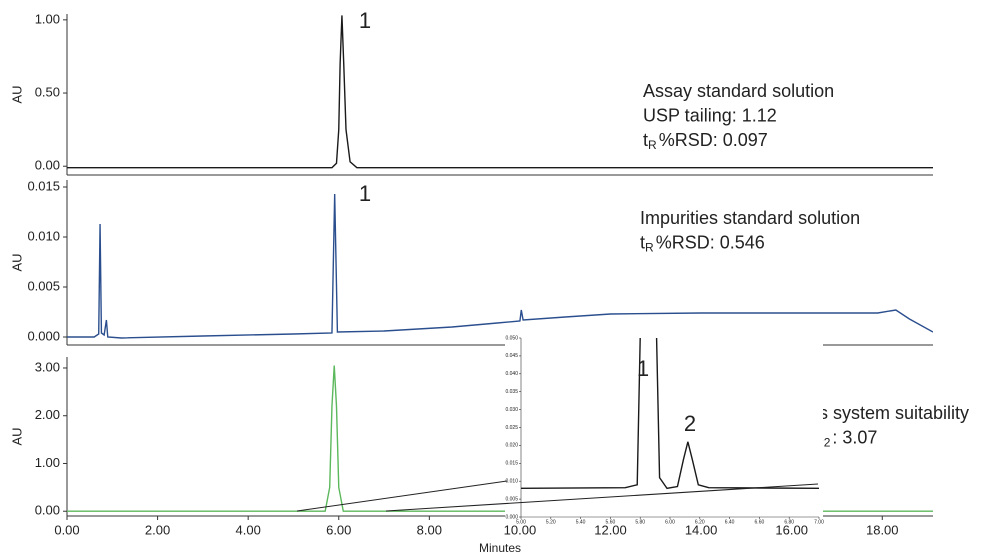 The image size is (1006, 558). I want to click on y-tick-label: 0.045, so click(511, 356).